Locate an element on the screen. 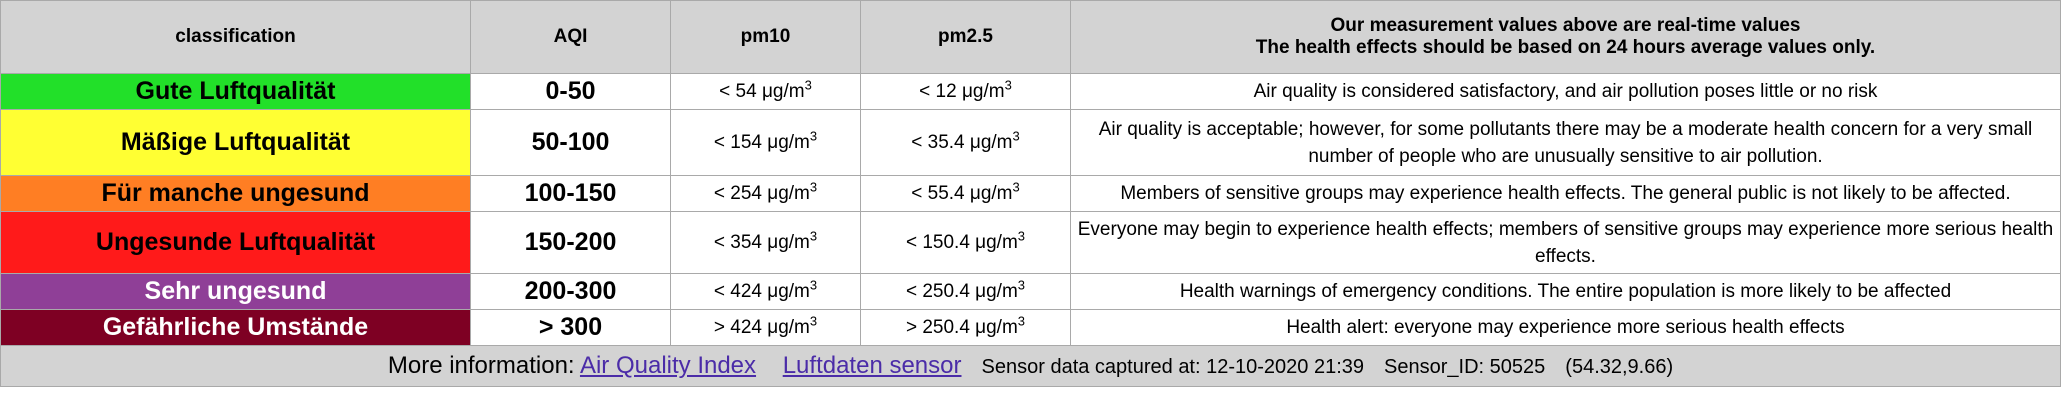 The height and width of the screenshot is (402, 2070). aqi-range-cell: 200-300 is located at coordinates (570, 291).